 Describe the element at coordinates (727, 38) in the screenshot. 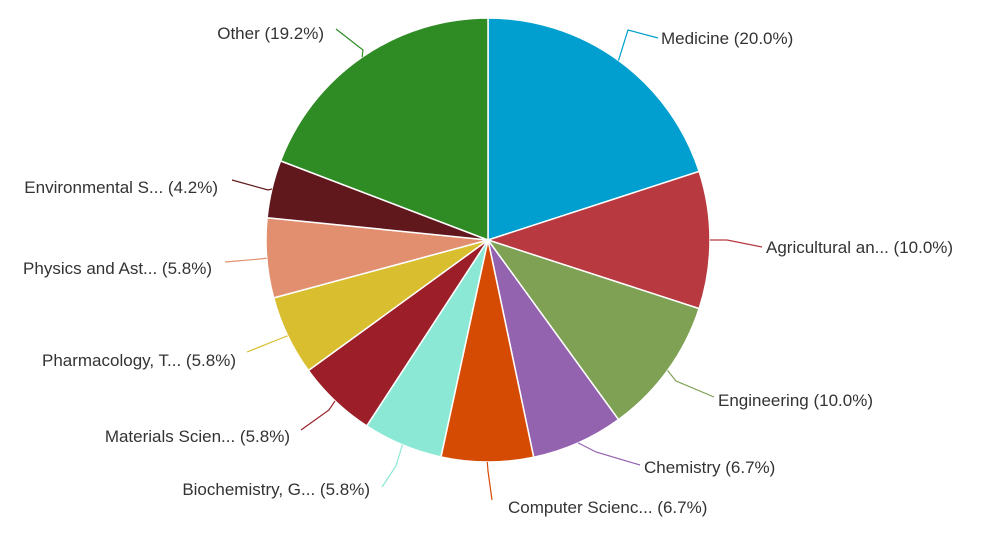

I see `slice-label: Medicine (20.0%)` at that location.